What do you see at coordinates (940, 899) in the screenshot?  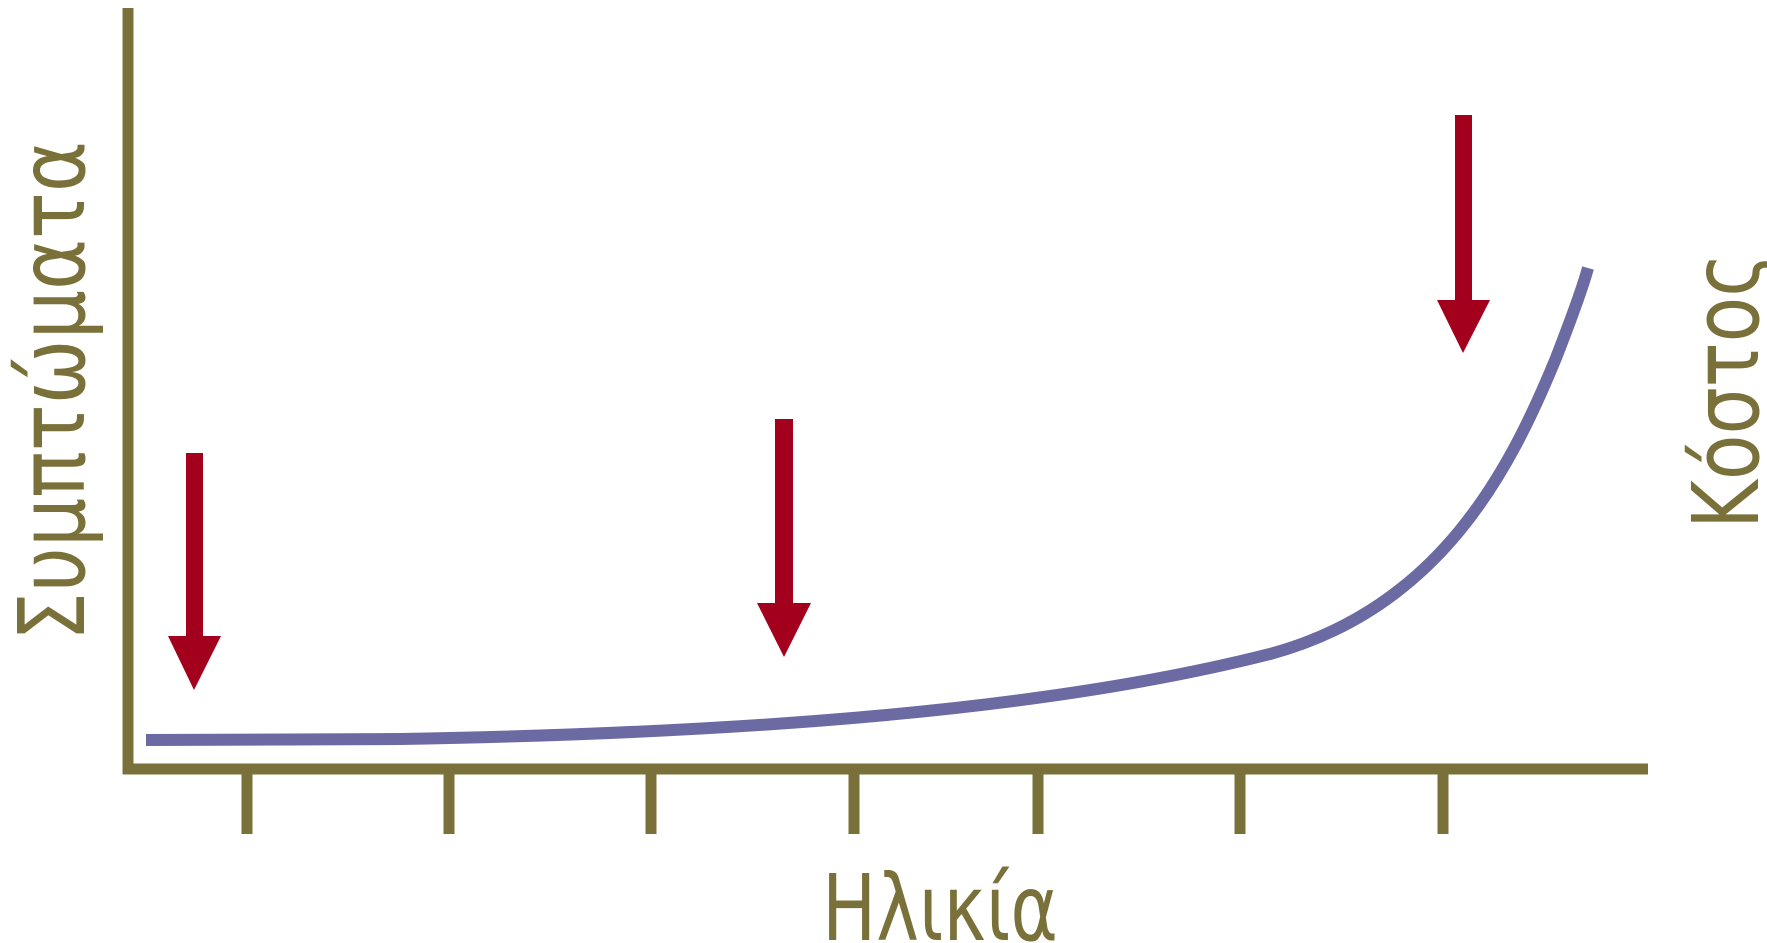 I see `x-axis-label: Ηλικία` at bounding box center [940, 899].